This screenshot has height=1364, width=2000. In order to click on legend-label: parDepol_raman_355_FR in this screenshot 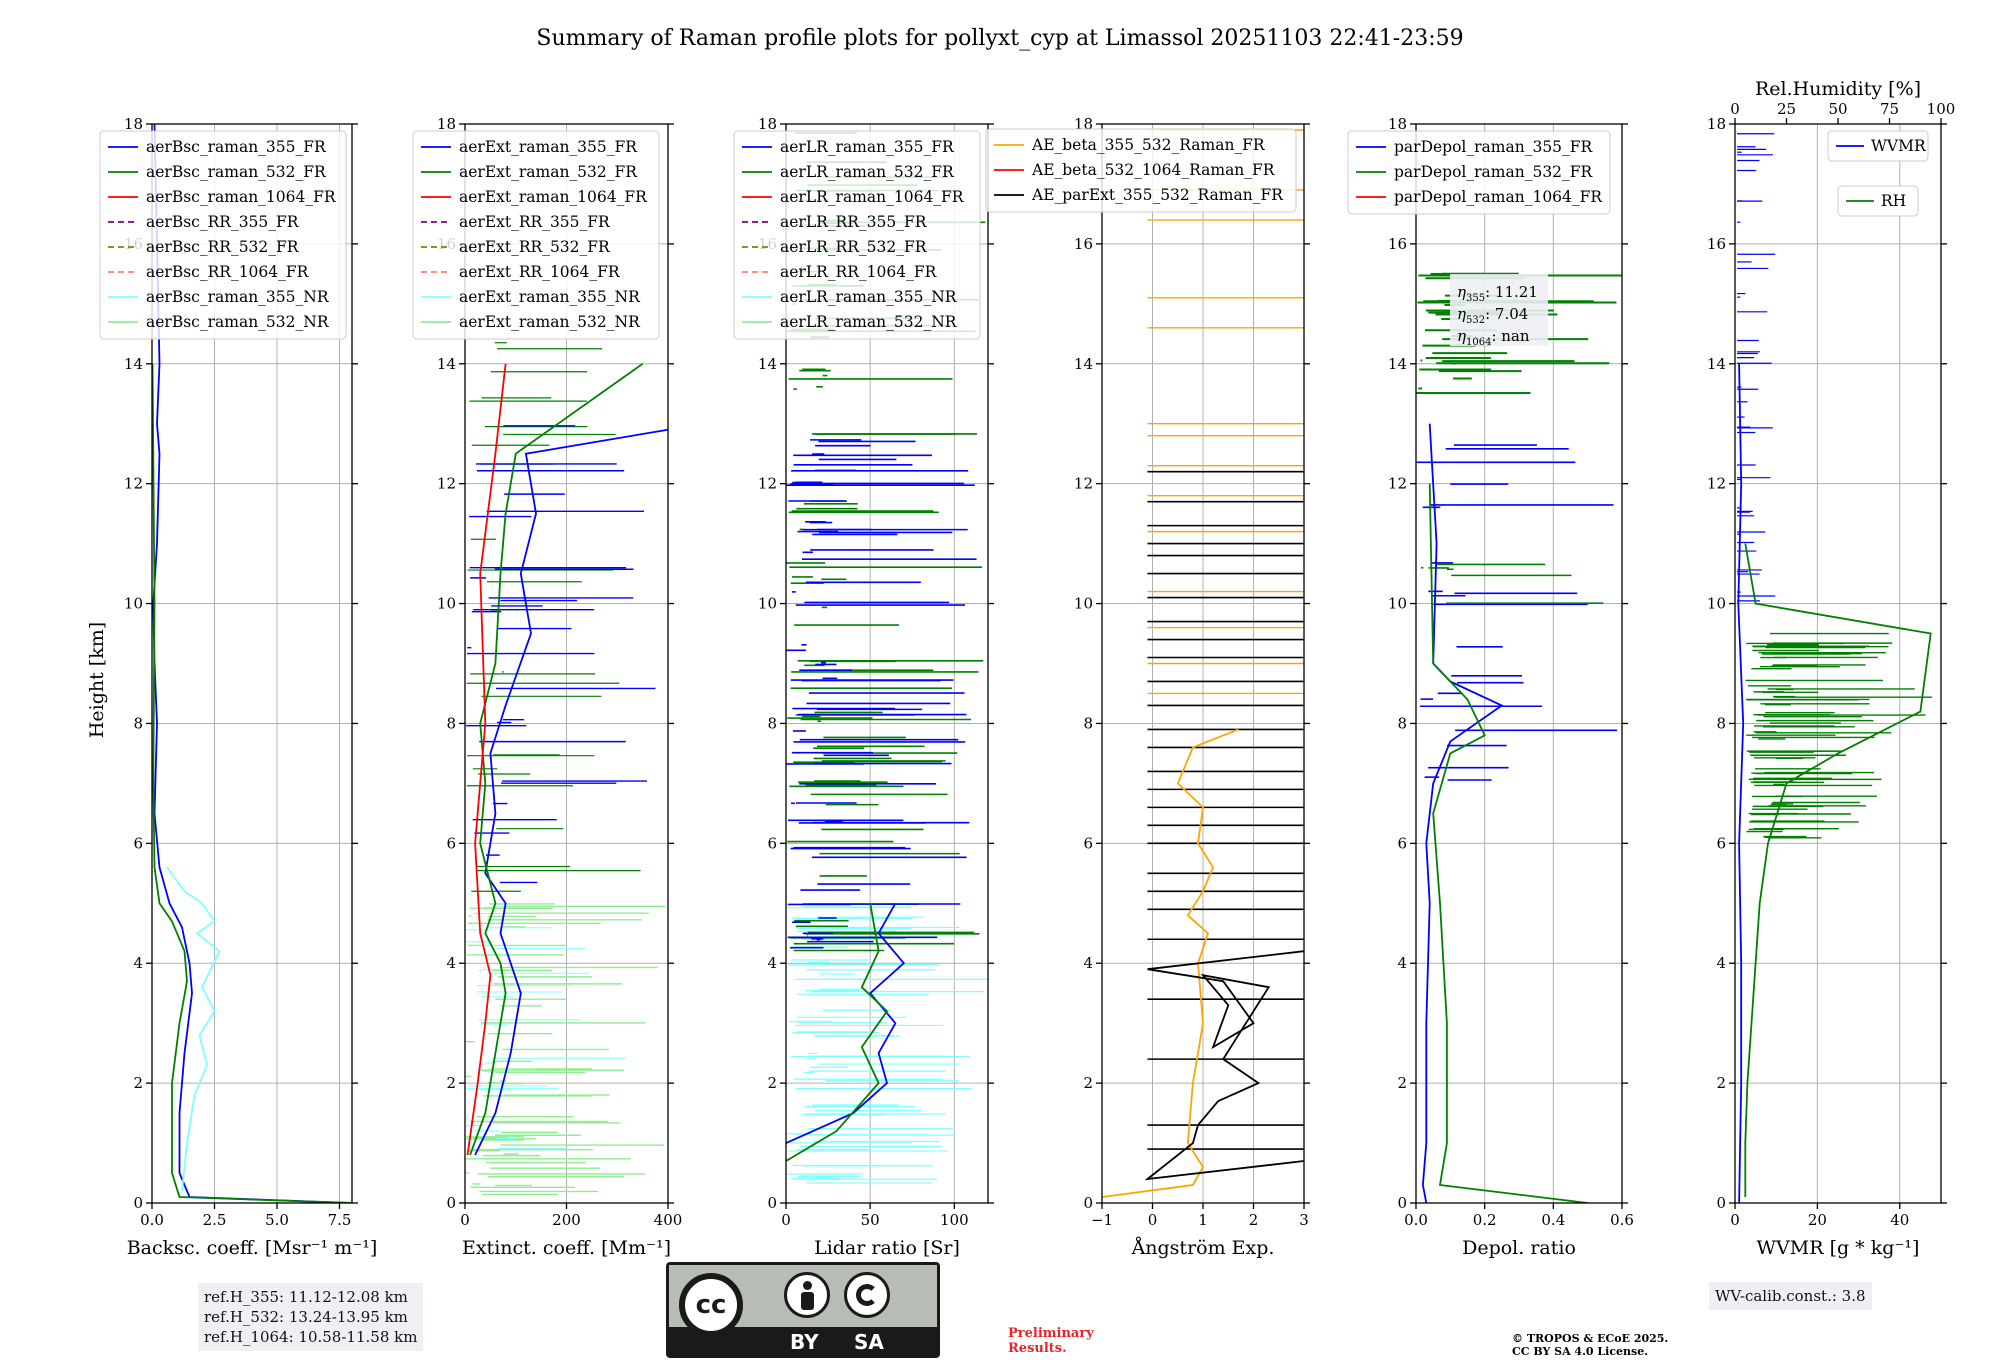, I will do `click(1494, 147)`.